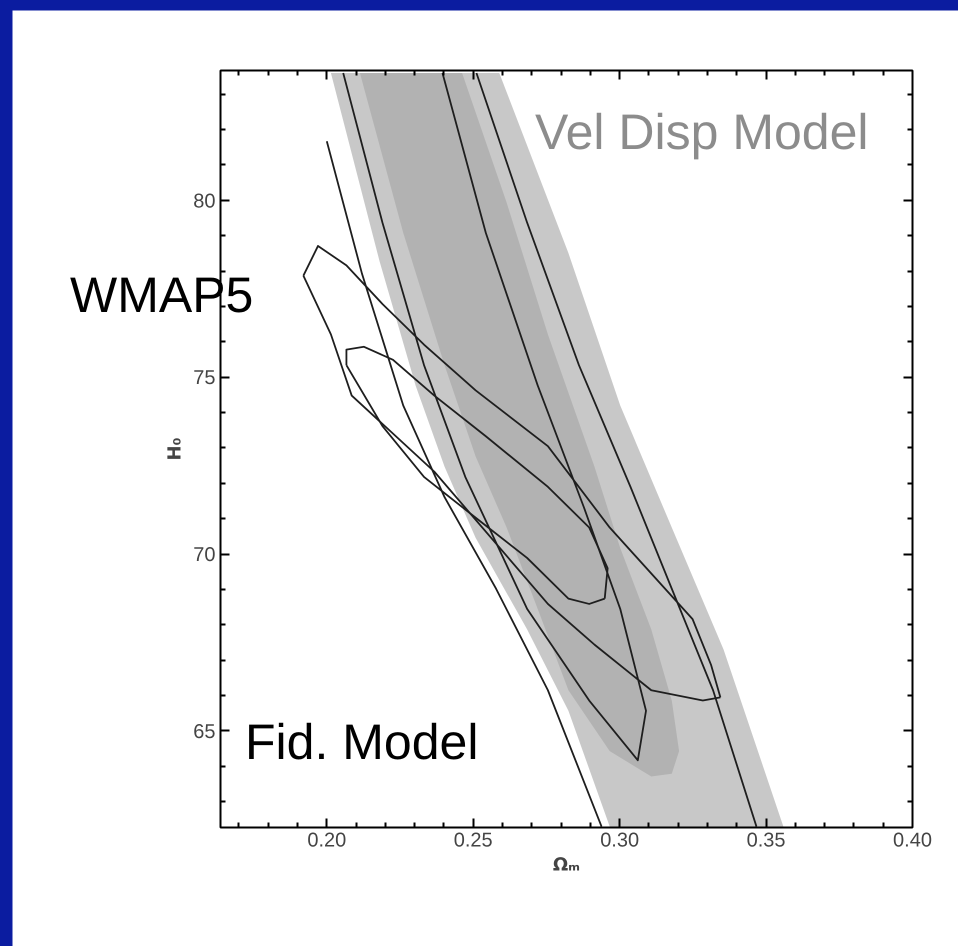 The image size is (958, 946). Describe the element at coordinates (473, 841) in the screenshot. I see `x-tick-label: 0.25` at that location.